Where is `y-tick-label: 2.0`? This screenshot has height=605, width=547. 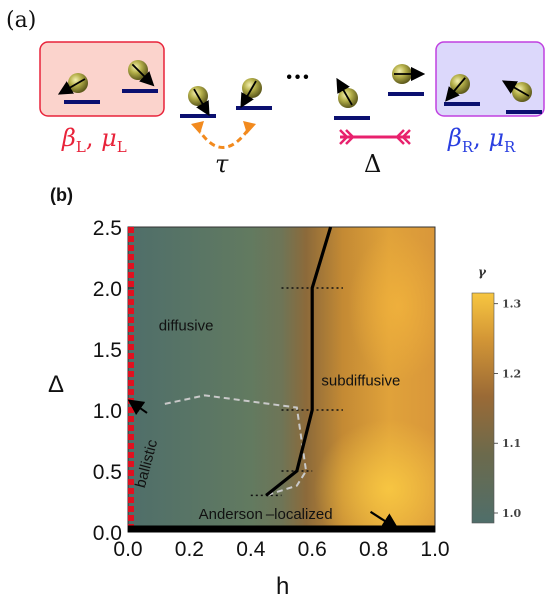 y-tick-label: 2.0 is located at coordinates (107, 289).